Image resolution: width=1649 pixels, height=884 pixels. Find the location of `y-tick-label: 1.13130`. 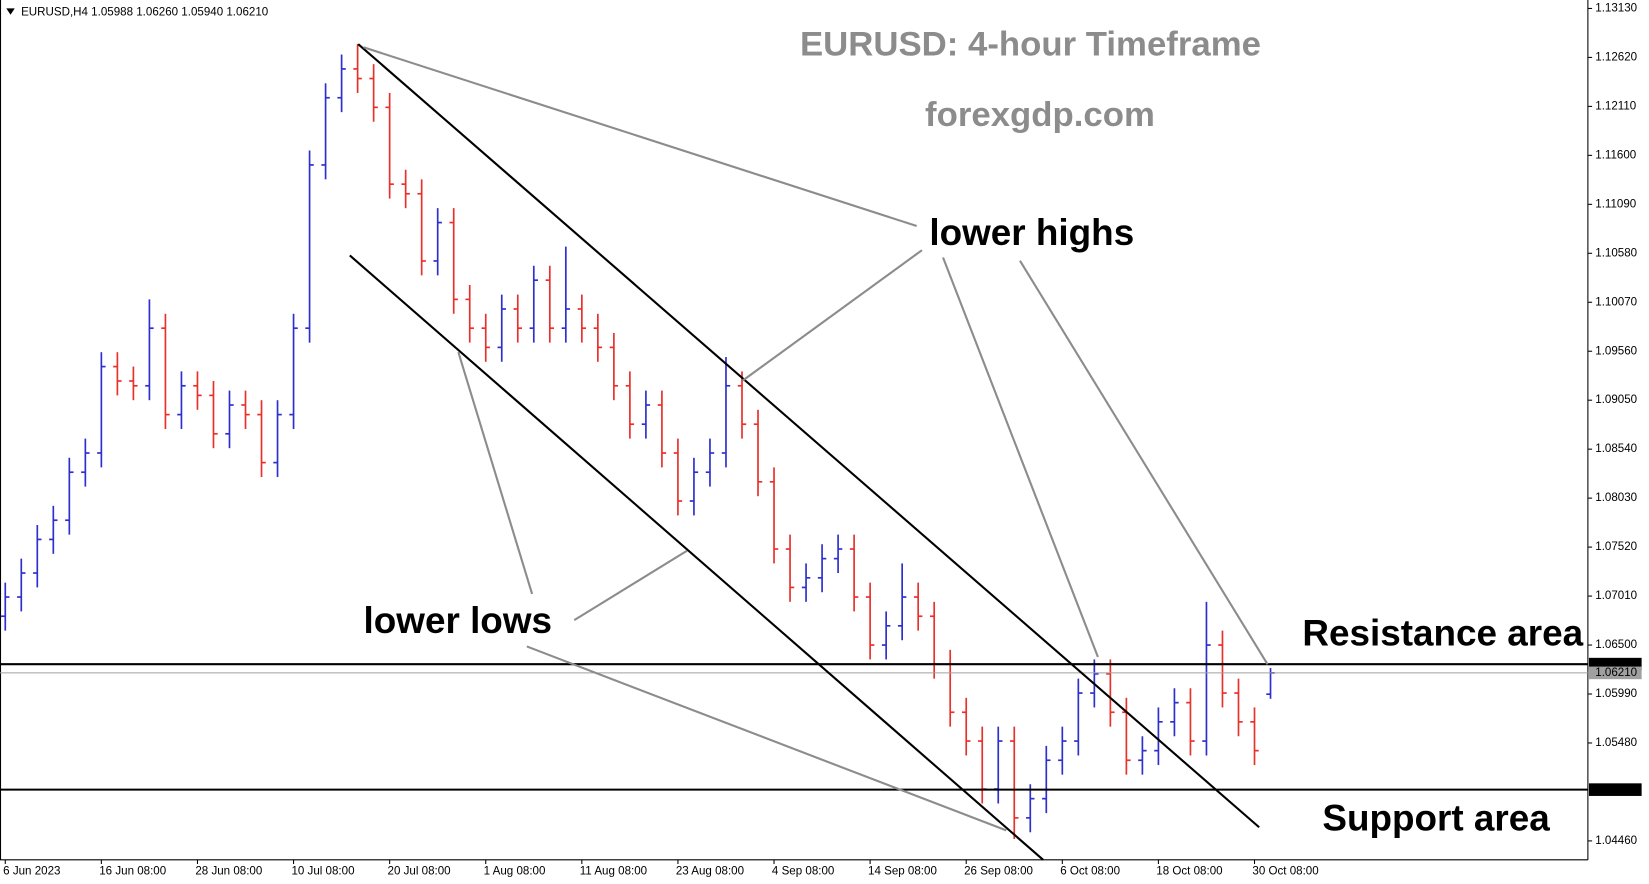

y-tick-label: 1.13130 is located at coordinates (1616, 9).